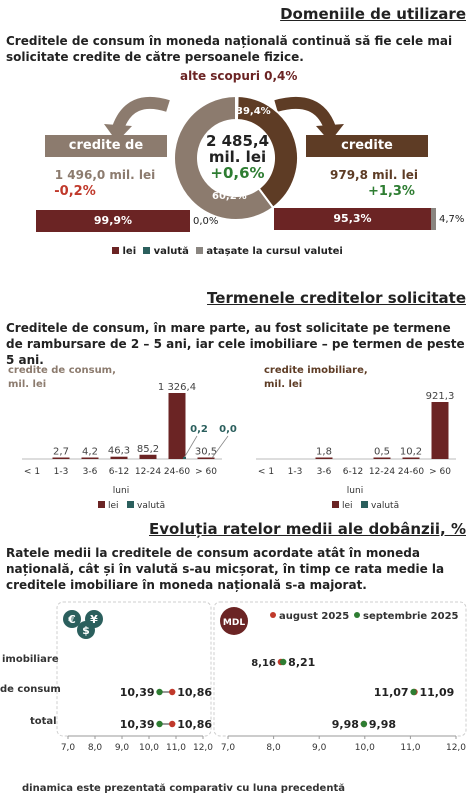 This screenshot has height=802, width=472. I want to click on section3-title: Evoluția ratelor medii ale dobânzii, %, so click(307, 529).